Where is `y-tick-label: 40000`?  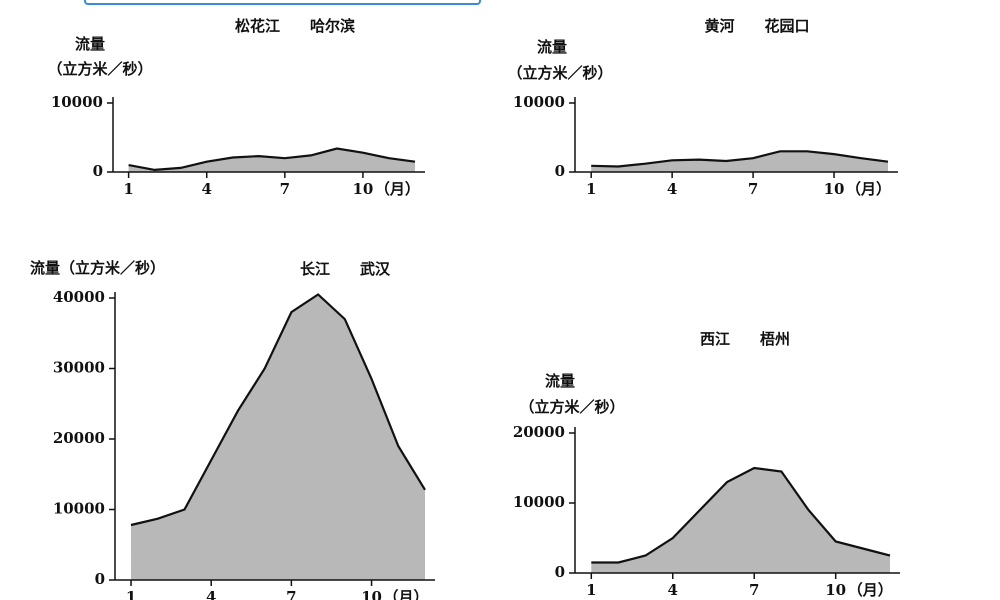
y-tick-label: 40000 is located at coordinates (79, 297).